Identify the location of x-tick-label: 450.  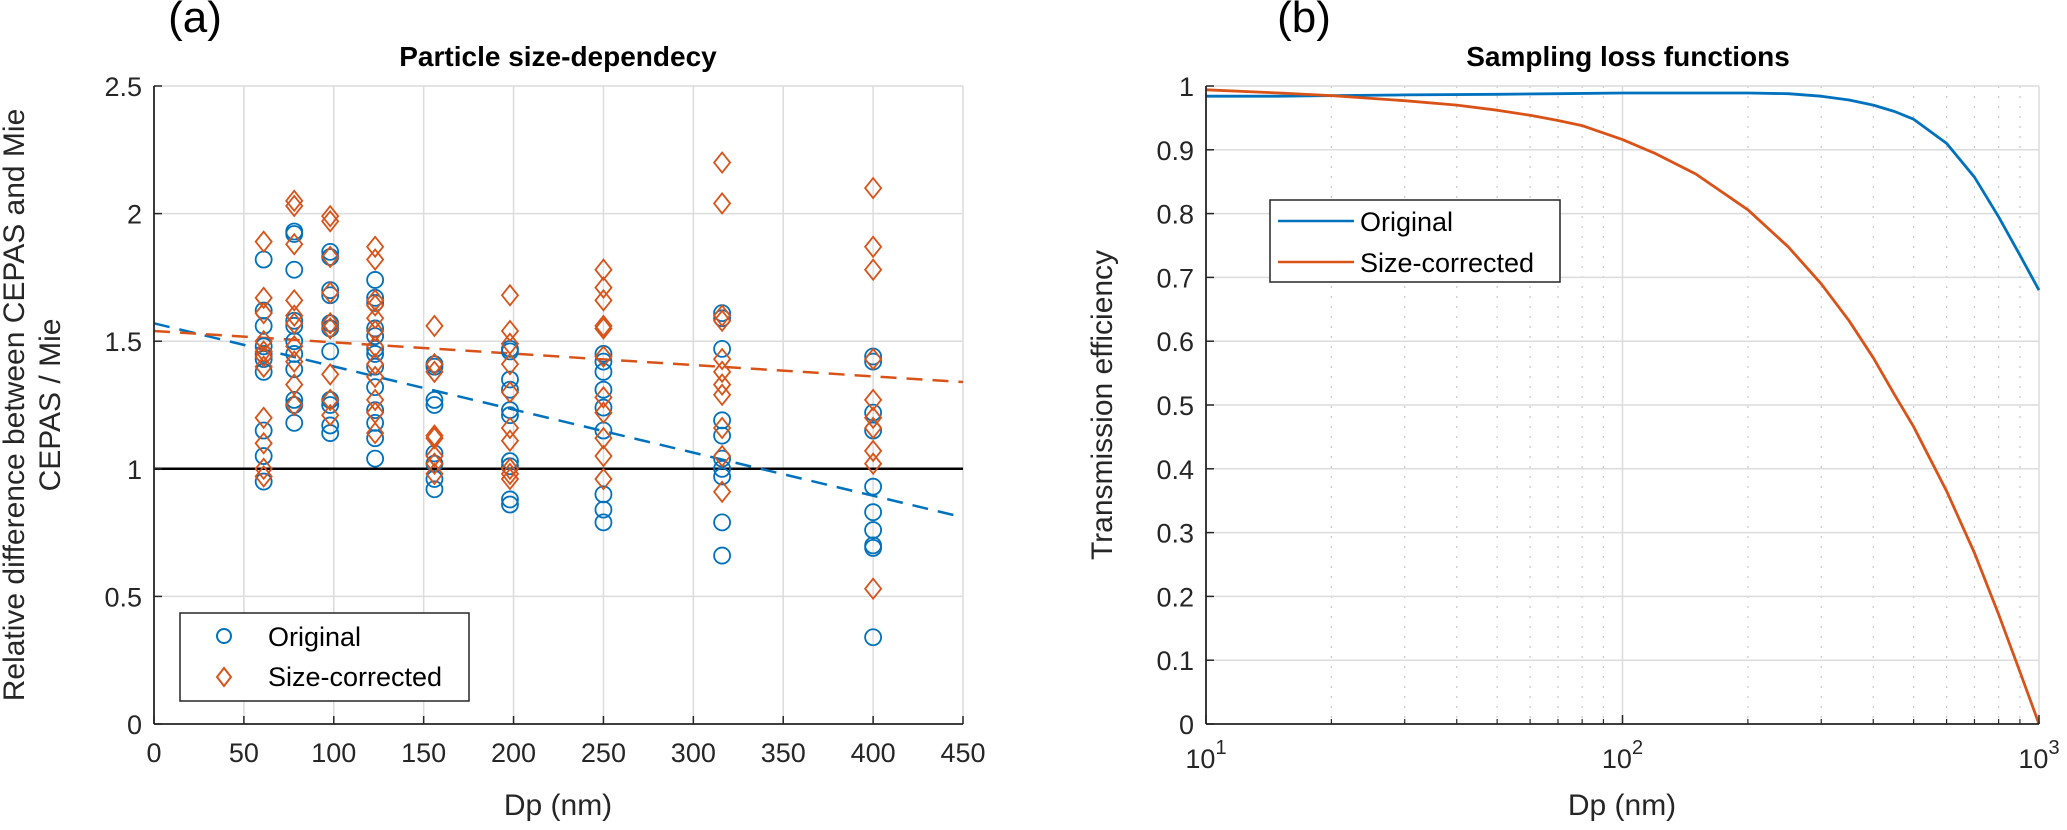
(962, 753).